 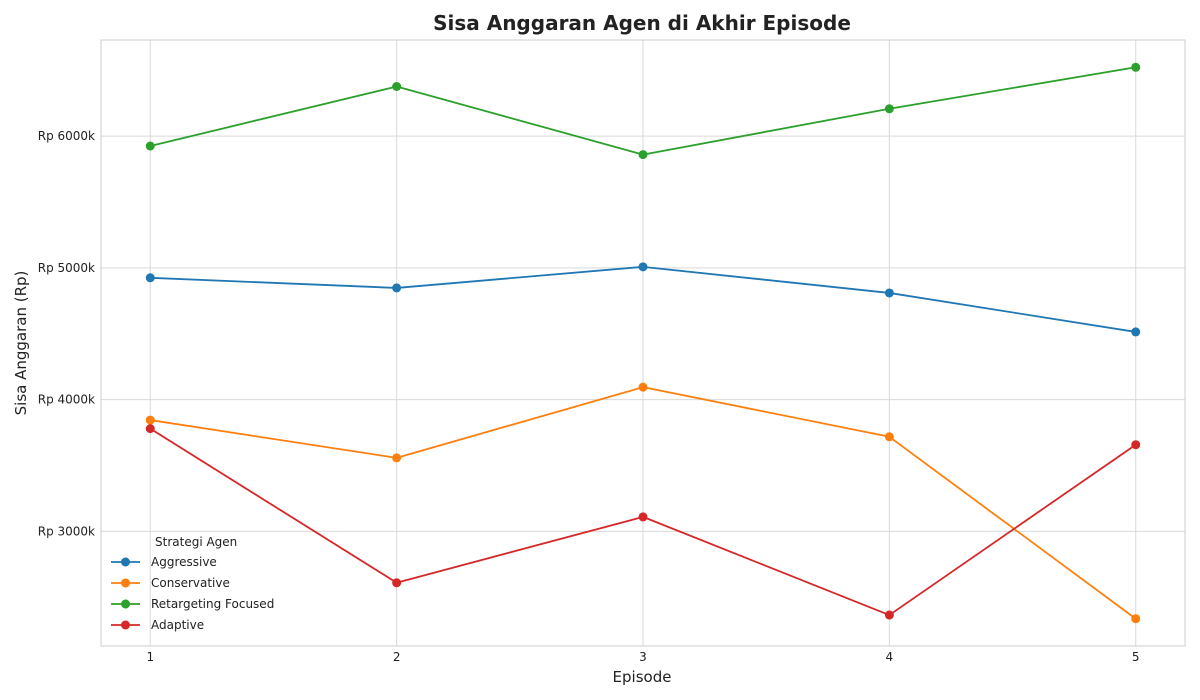 I want to click on legend-label: Conservative, so click(x=190, y=583).